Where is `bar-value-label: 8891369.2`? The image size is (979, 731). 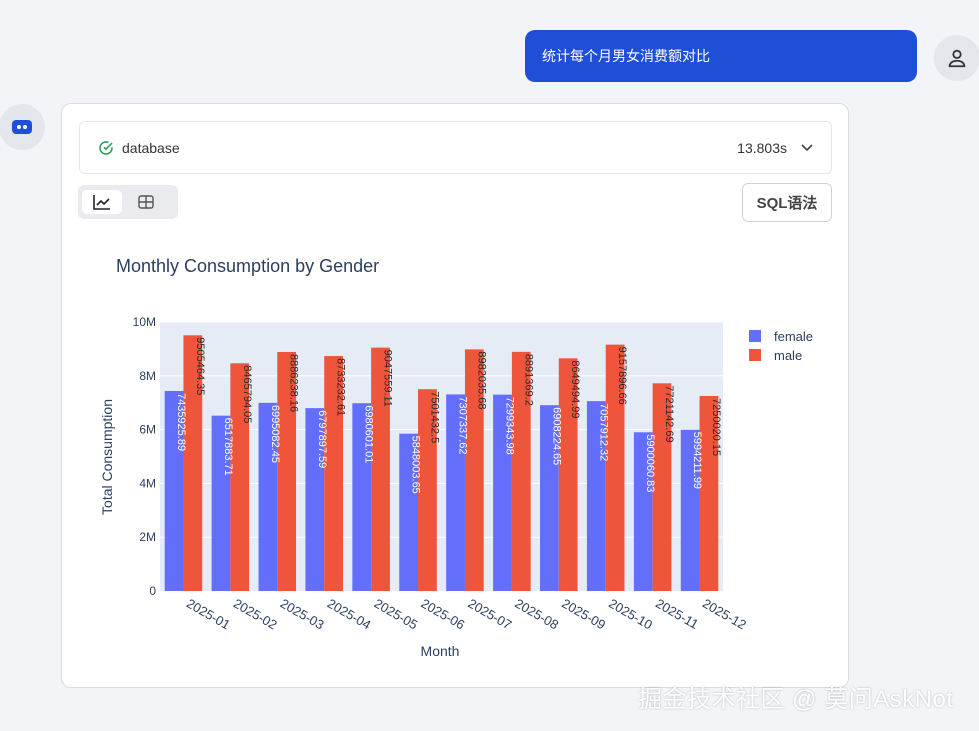
bar-value-label: 8891369.2 is located at coordinates (528, 380).